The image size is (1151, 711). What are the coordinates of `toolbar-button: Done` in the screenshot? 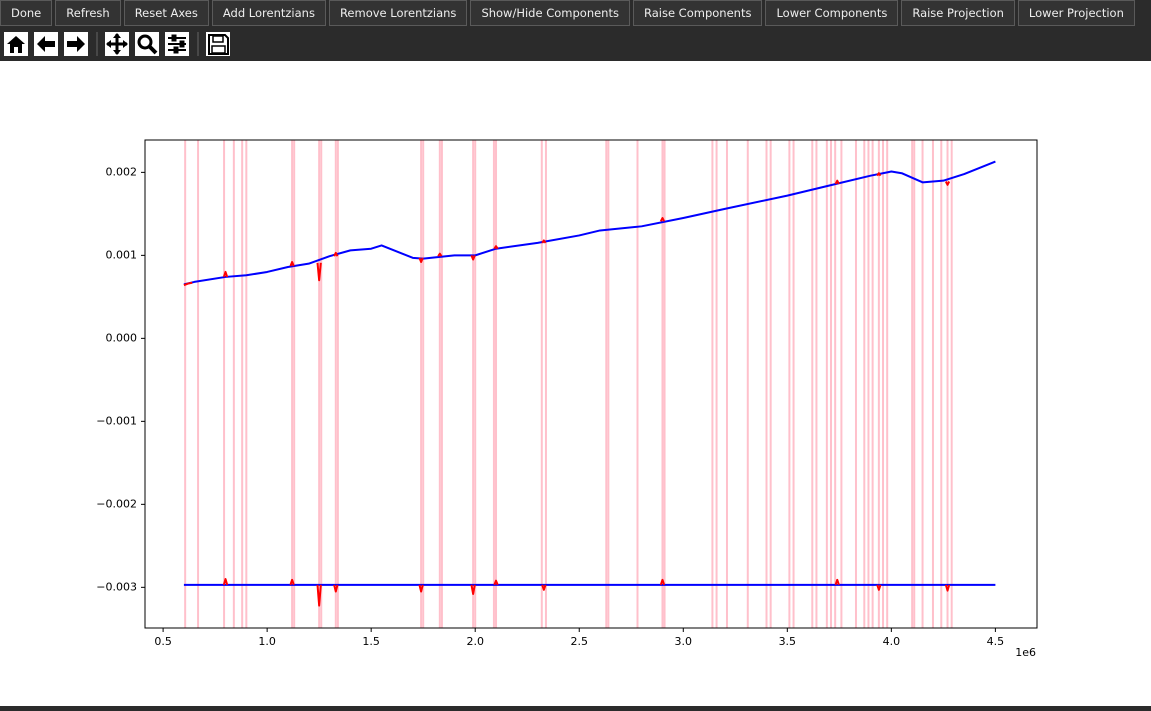 It's located at (26, 13).